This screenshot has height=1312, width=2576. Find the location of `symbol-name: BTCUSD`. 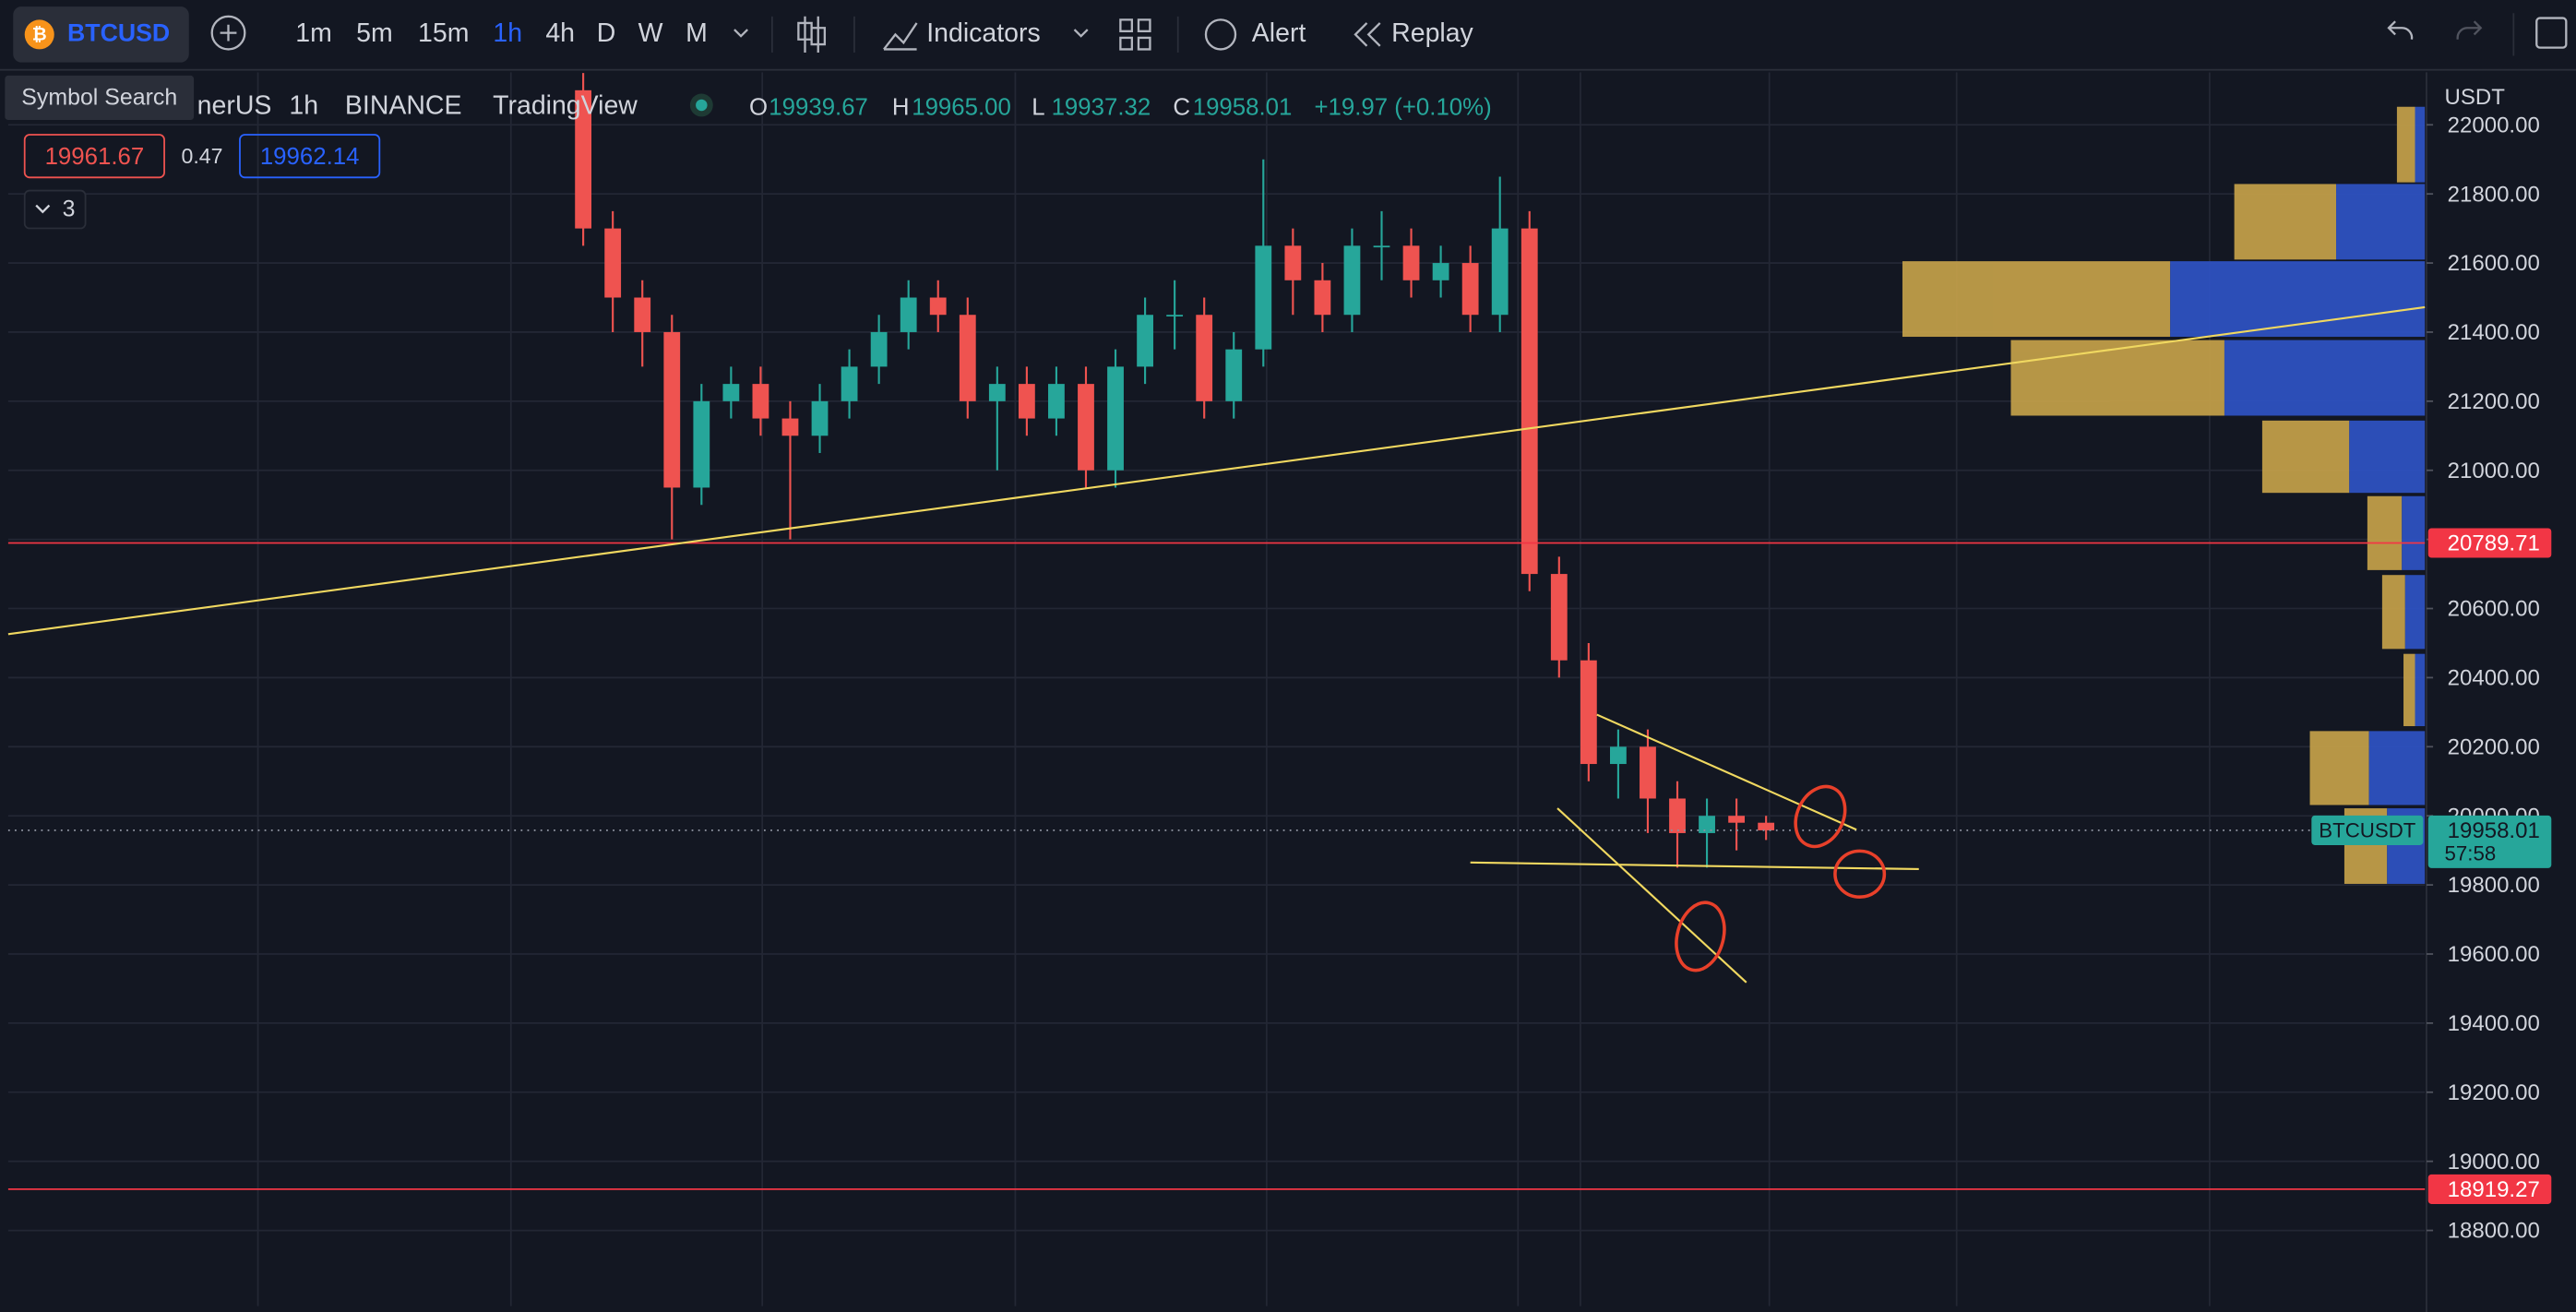

symbol-name: BTCUSD is located at coordinates (118, 32).